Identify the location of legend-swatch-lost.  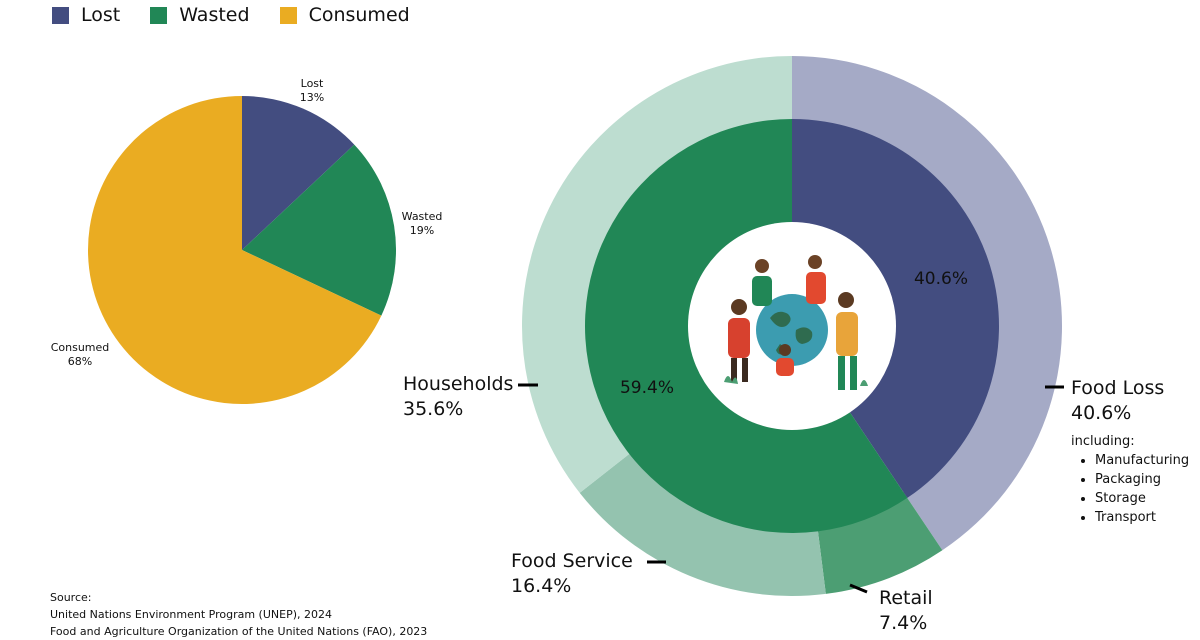
(60, 15).